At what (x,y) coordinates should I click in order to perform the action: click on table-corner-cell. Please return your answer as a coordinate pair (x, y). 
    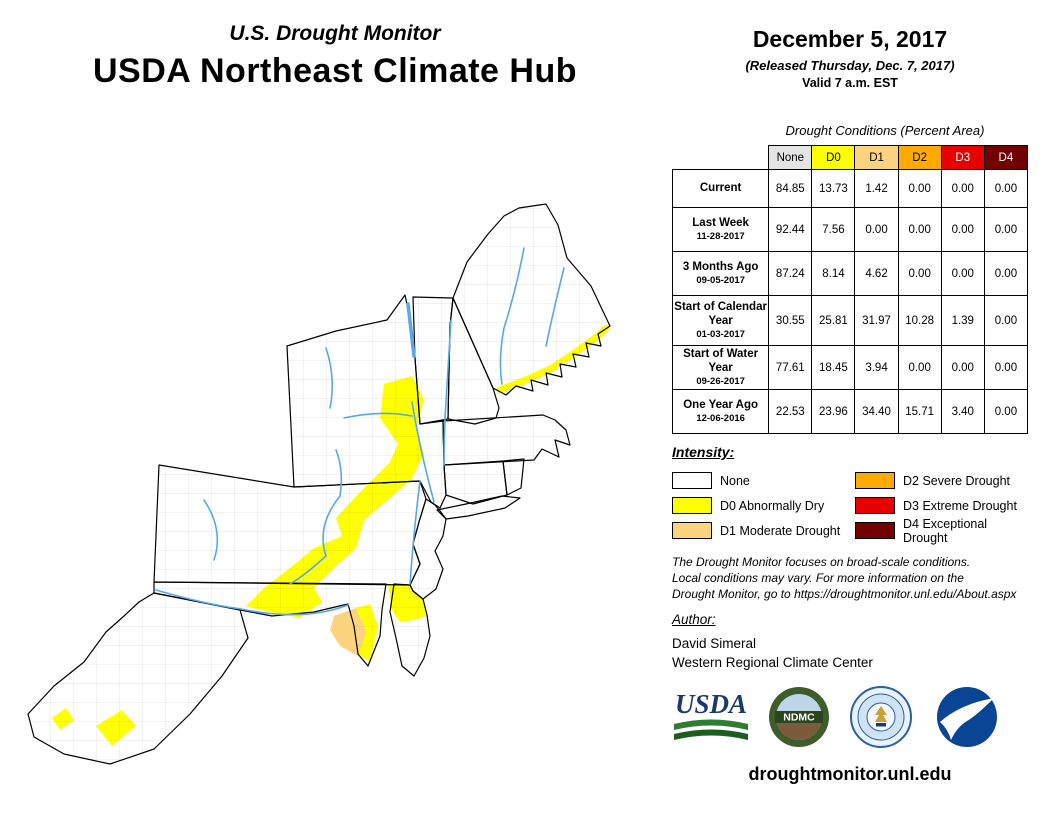
    Looking at the image, I should click on (720, 157).